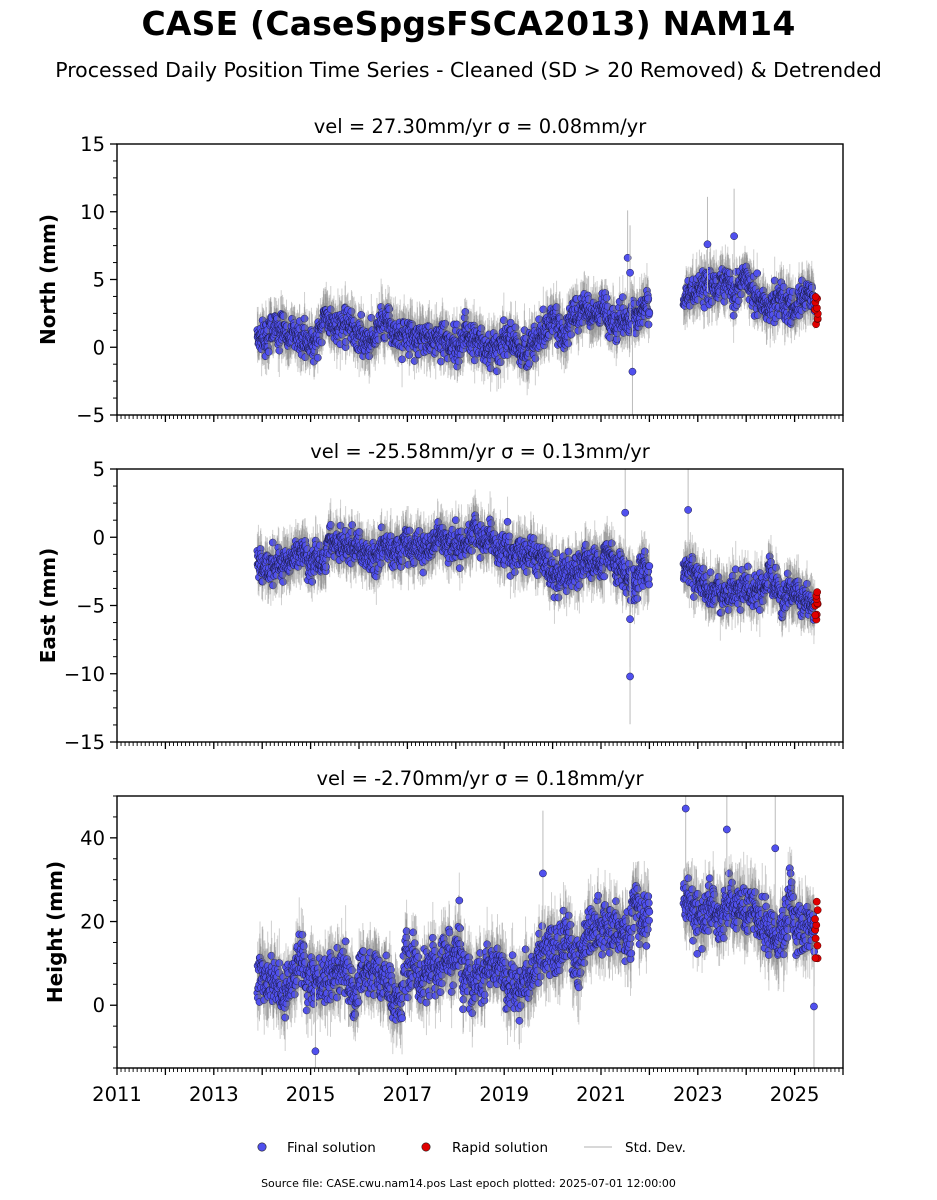  What do you see at coordinates (90, 415) in the screenshot?
I see `y-tick-label: −5` at bounding box center [90, 415].